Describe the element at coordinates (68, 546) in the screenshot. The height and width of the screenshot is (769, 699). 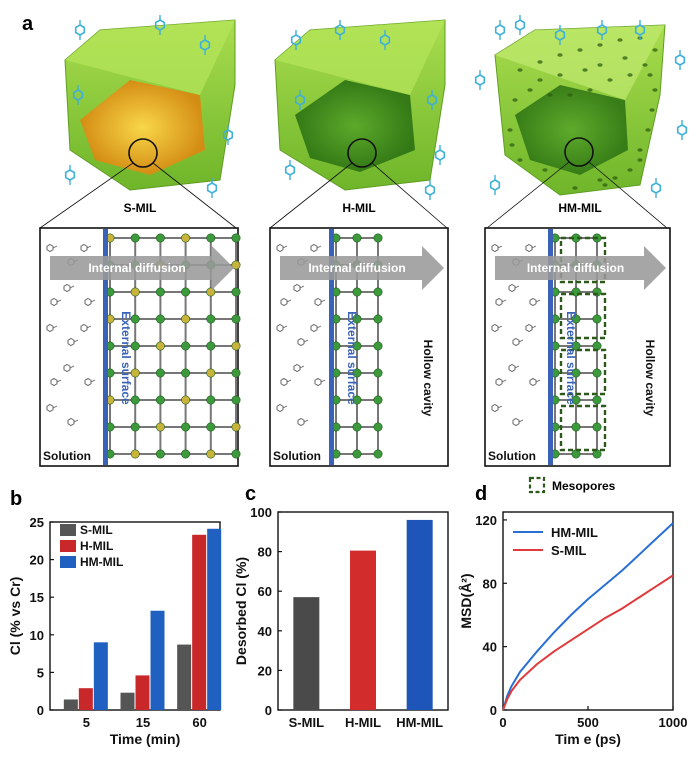
I see `legend-swatch` at that location.